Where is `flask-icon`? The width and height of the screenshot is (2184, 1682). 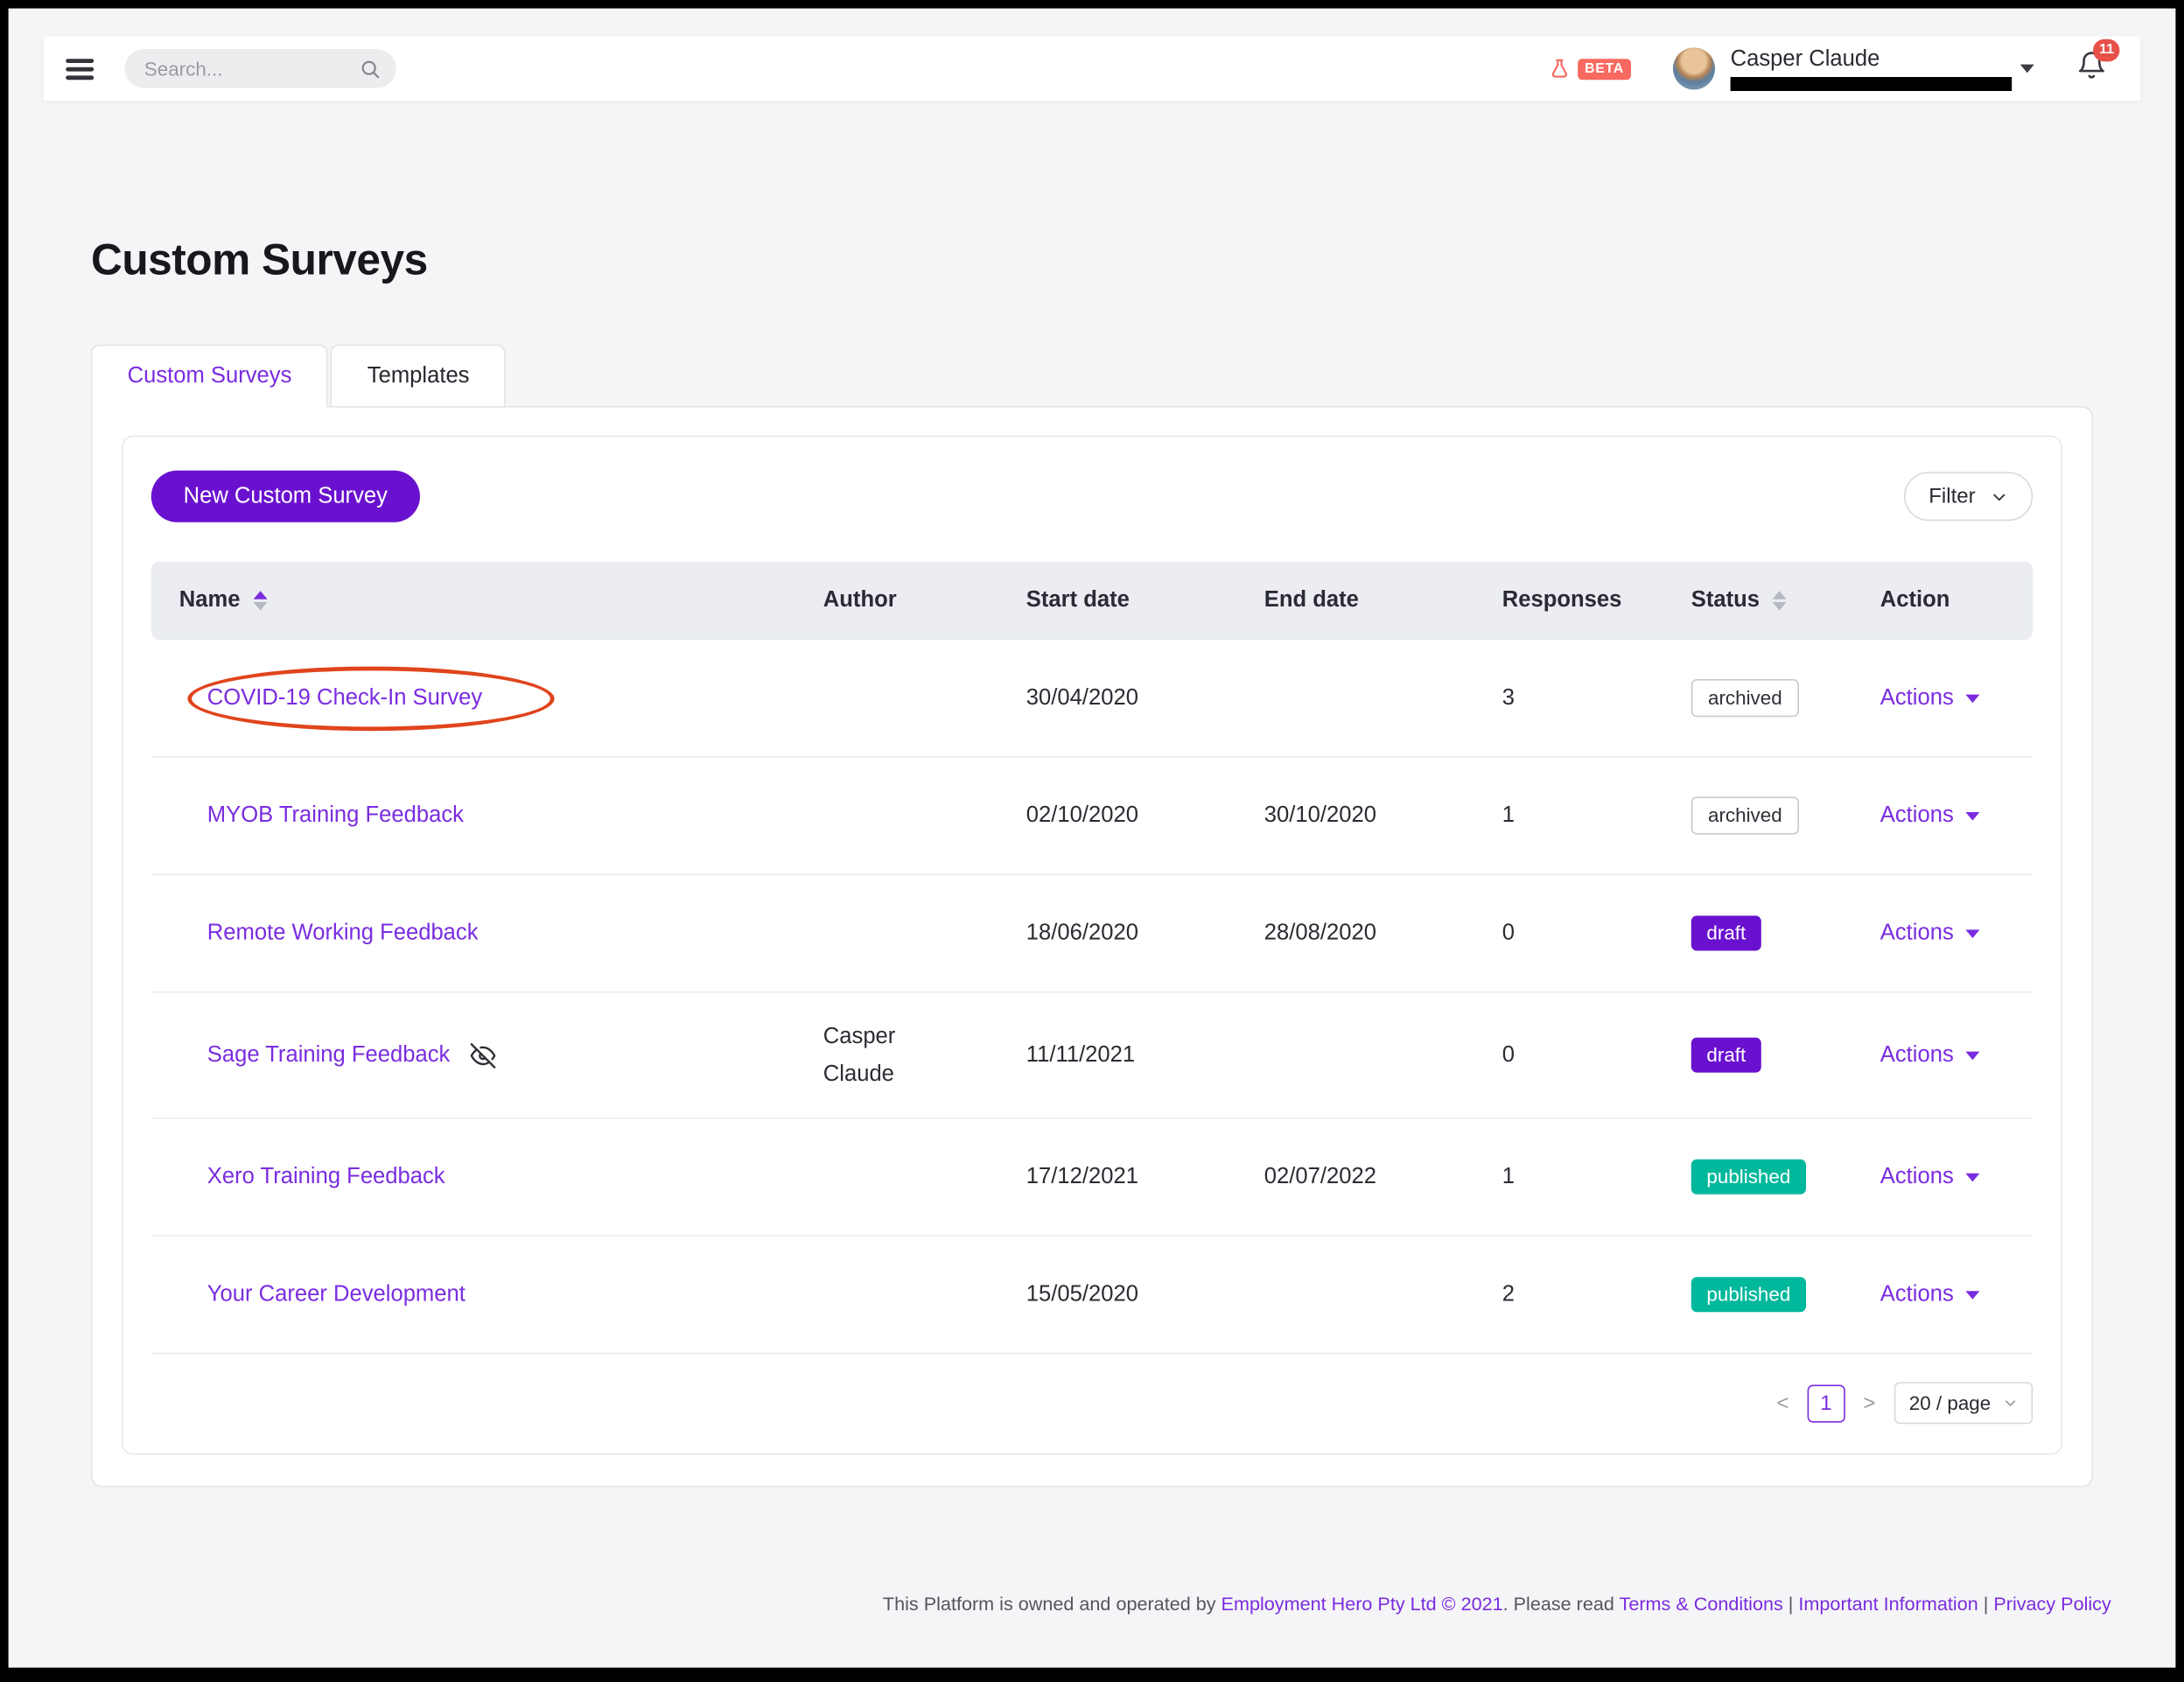
flask-icon is located at coordinates (1559, 68).